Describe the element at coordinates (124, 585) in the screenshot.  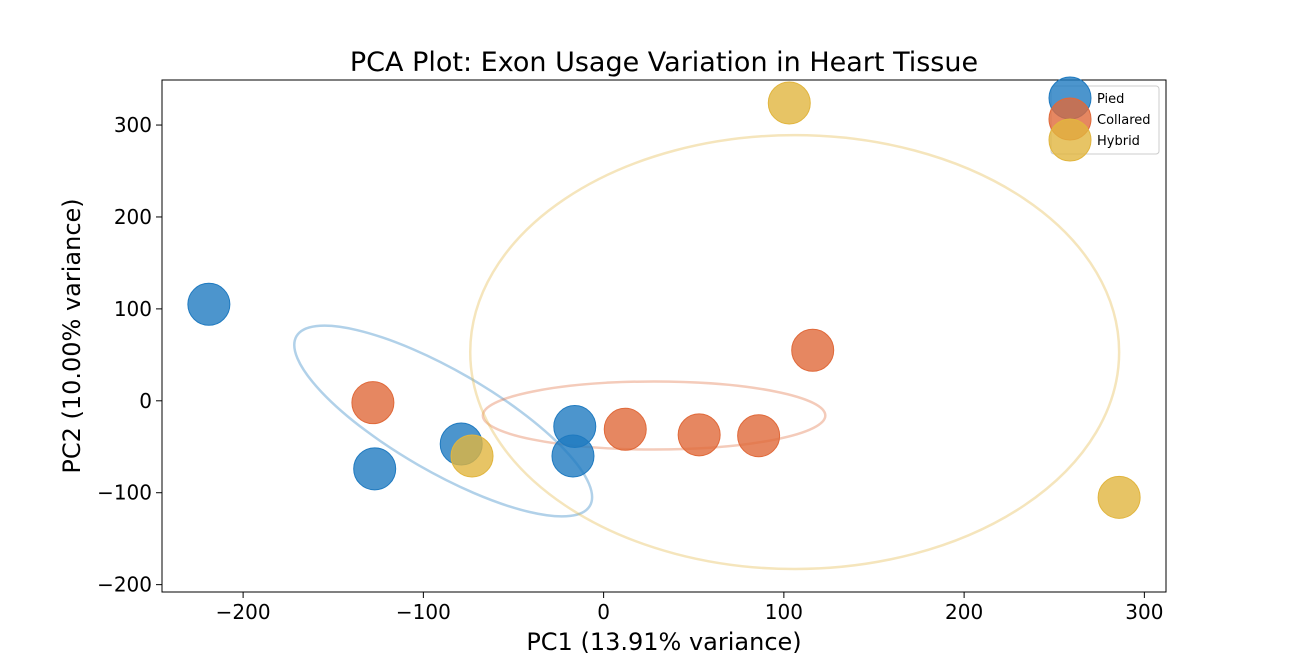
I see `y-tick-label: −200` at that location.